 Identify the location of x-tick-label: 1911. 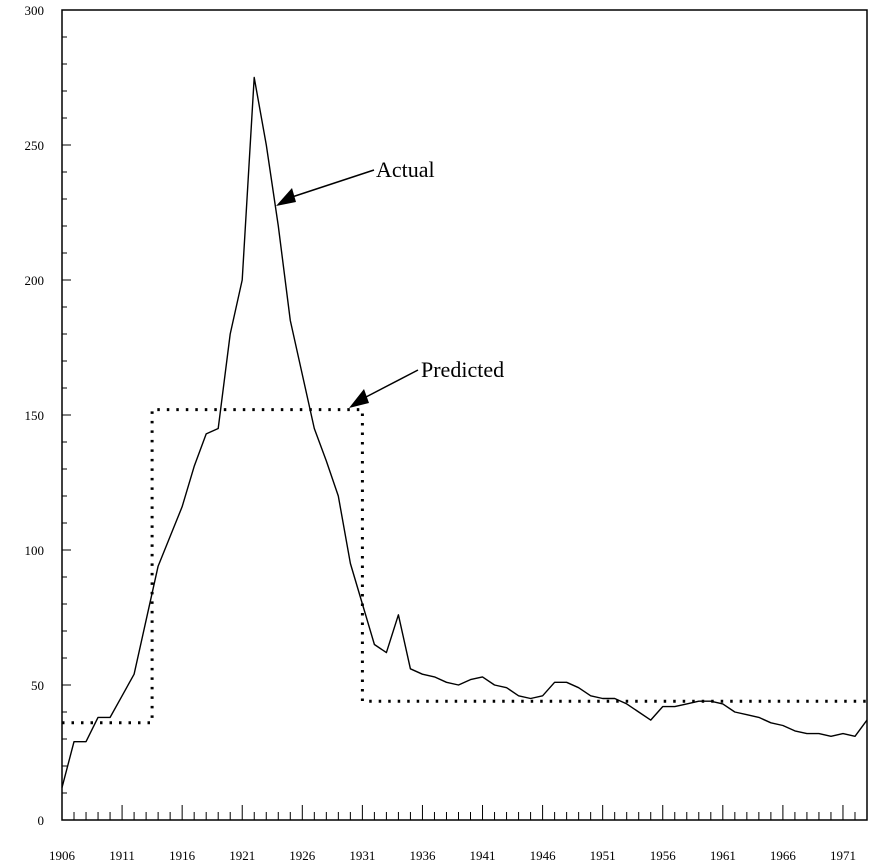
(122, 855).